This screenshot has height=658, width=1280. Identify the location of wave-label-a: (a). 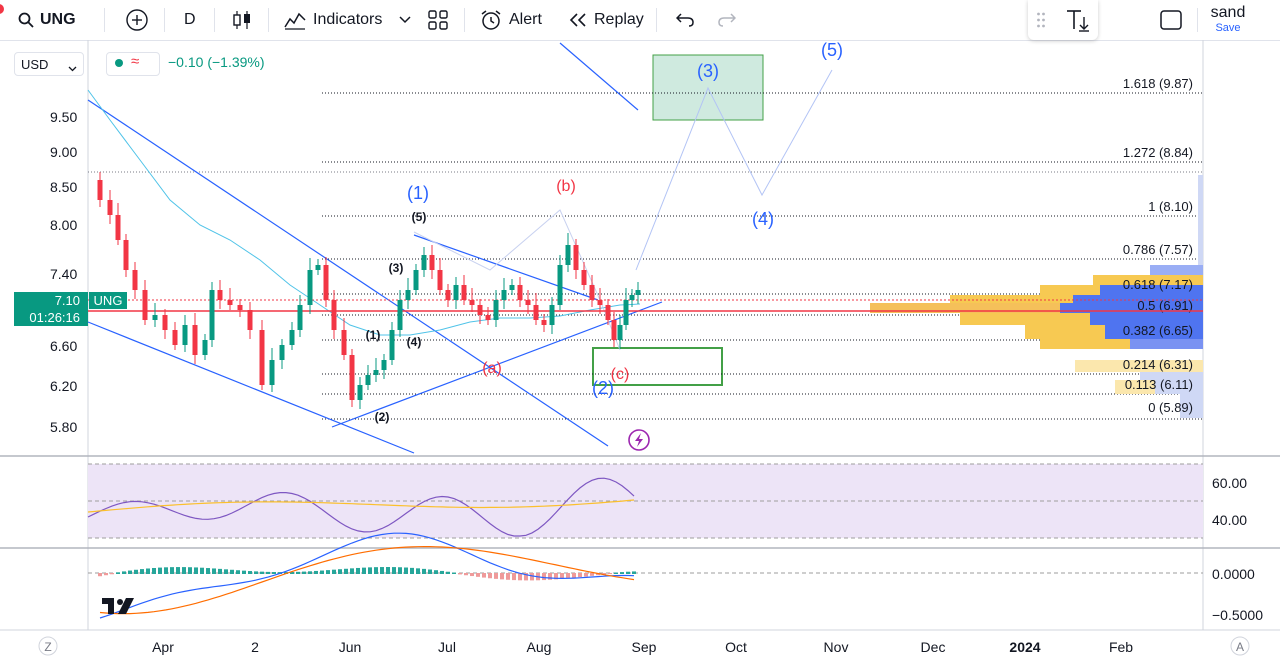
(492, 368).